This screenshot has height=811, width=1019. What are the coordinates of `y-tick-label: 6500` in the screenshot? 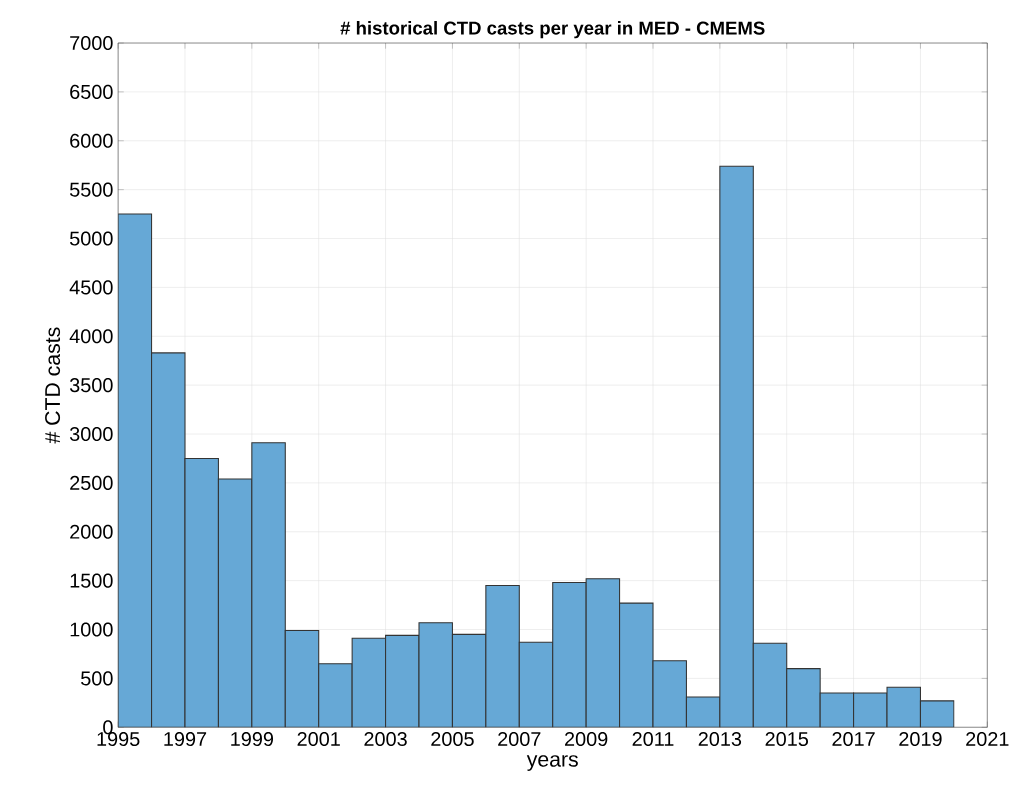 It's located at (91, 91).